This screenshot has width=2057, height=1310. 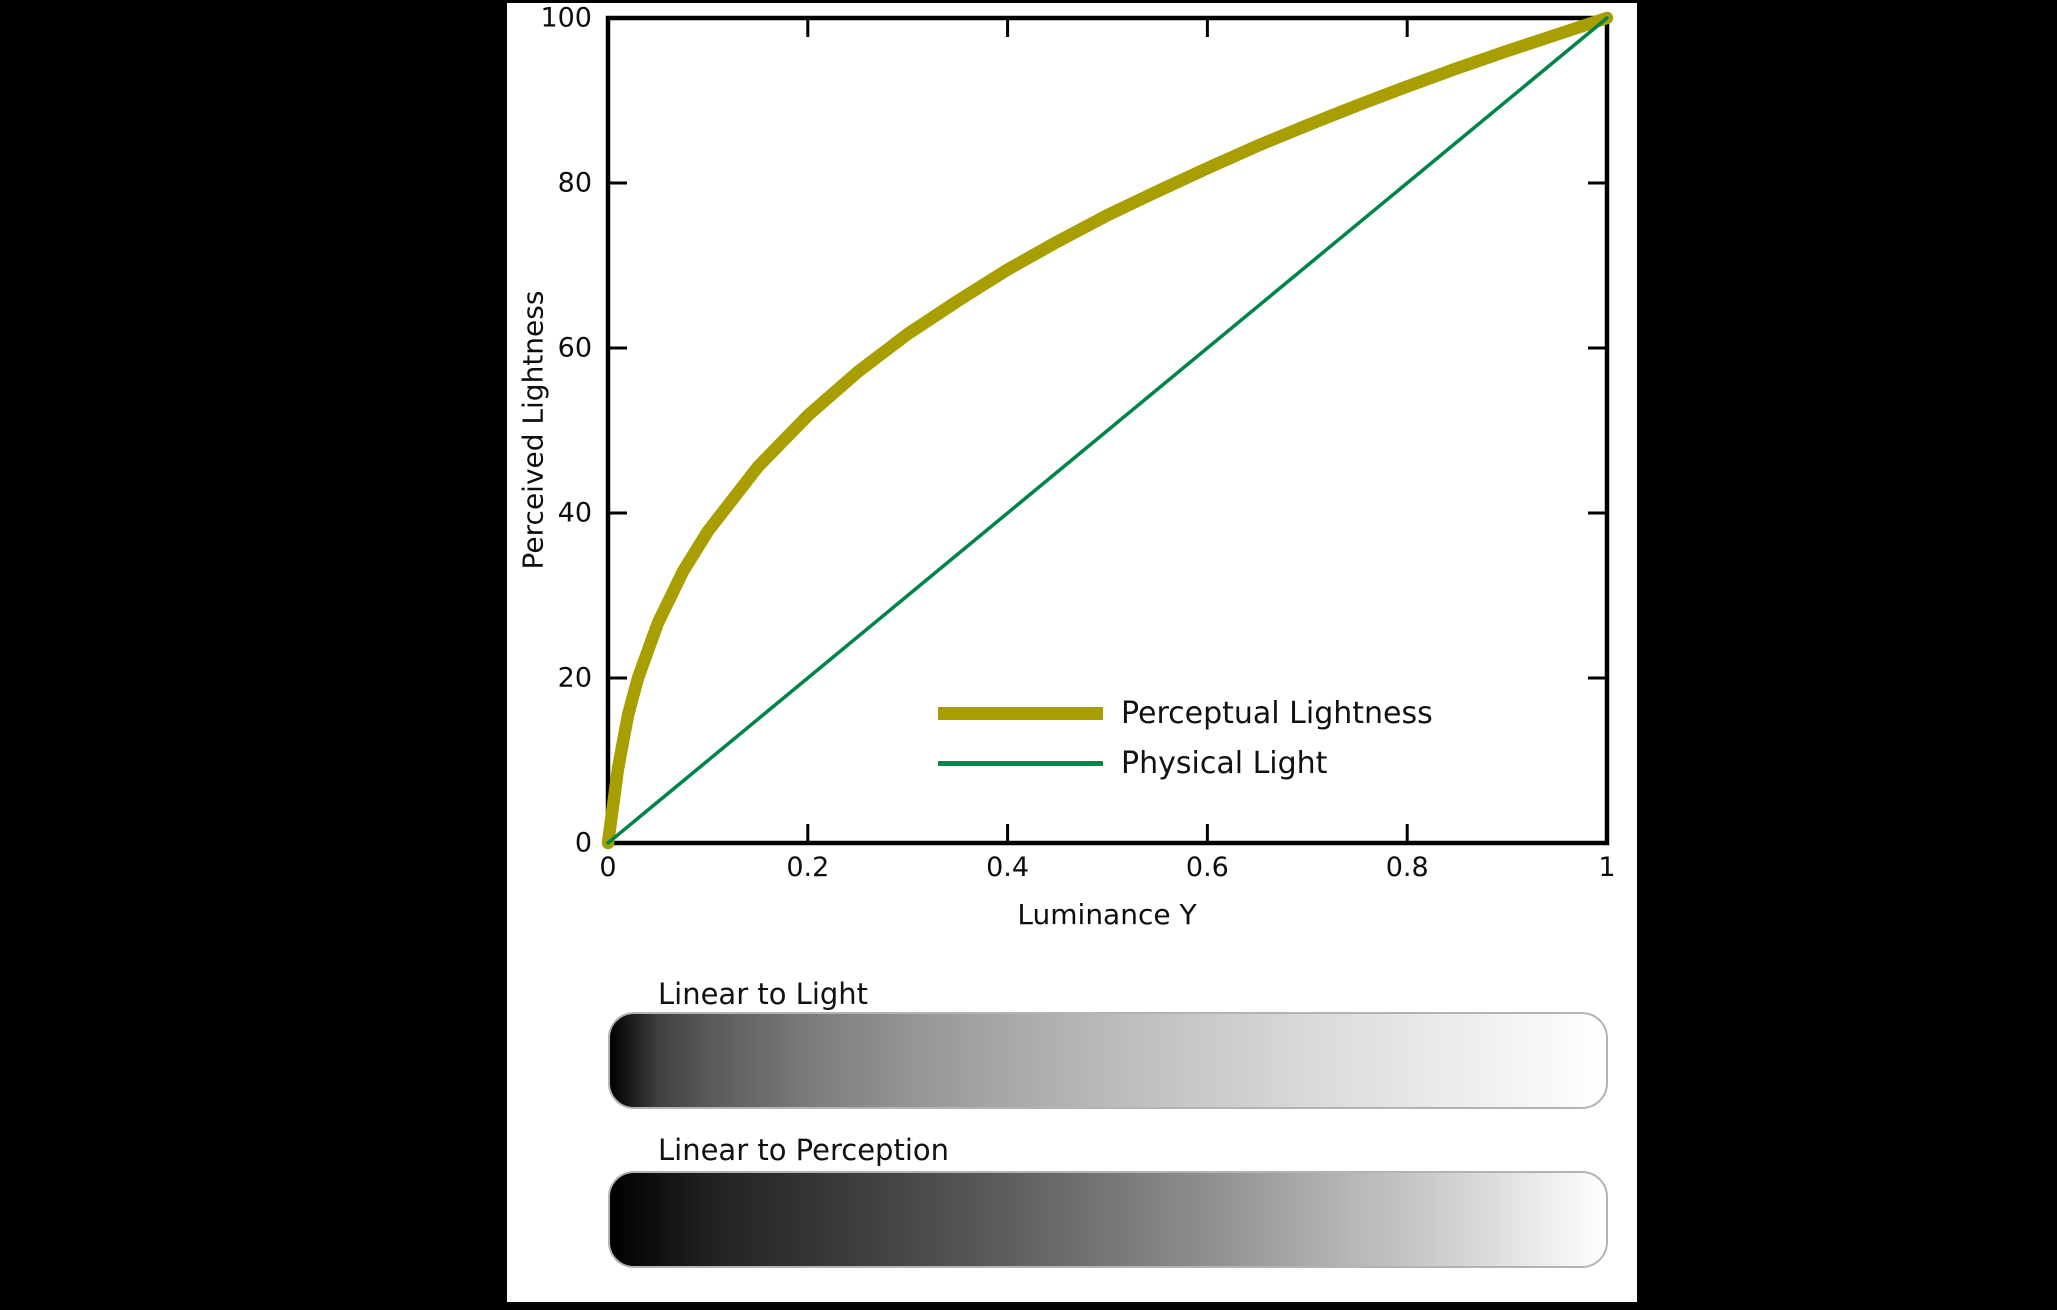 What do you see at coordinates (566, 18) in the screenshot?
I see `y-tick-label: 100` at bounding box center [566, 18].